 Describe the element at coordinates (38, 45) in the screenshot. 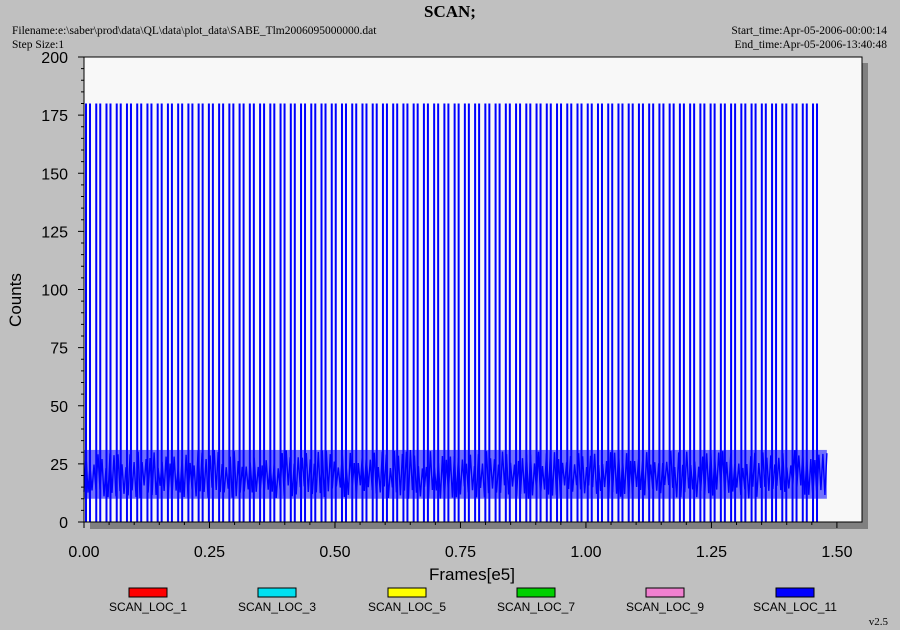

I see `step-size-text: Step Size:1` at that location.